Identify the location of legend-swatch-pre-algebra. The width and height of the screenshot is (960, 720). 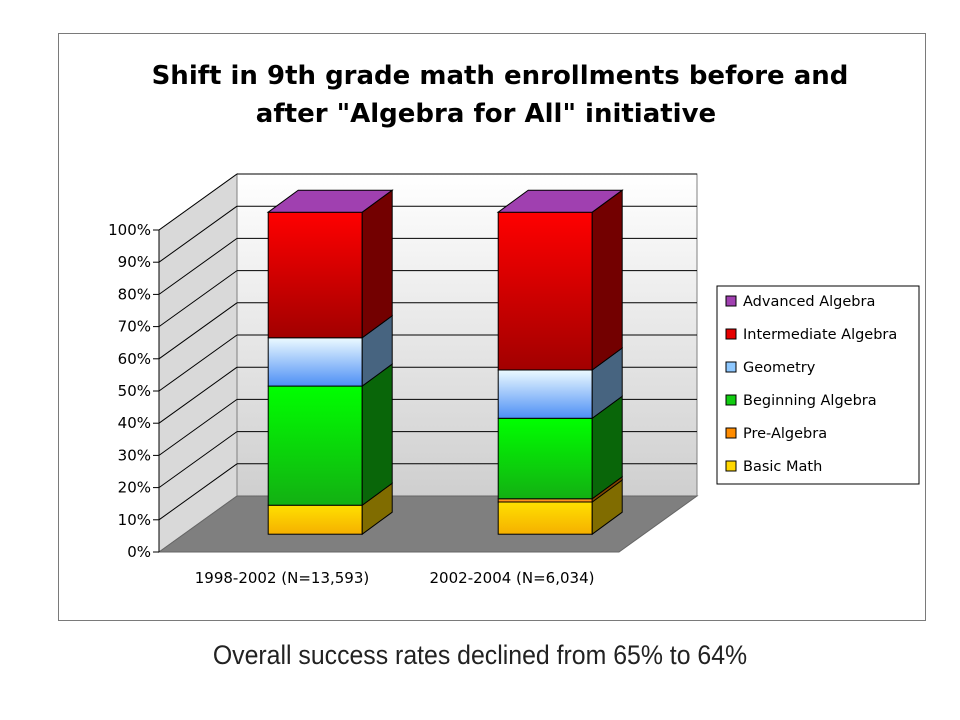
(731, 433).